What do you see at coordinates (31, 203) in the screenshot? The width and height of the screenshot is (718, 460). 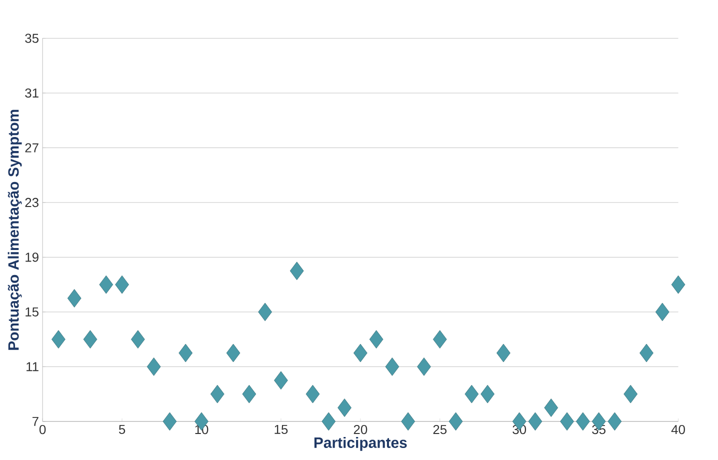 I see `y-tick-label: 23` at bounding box center [31, 203].